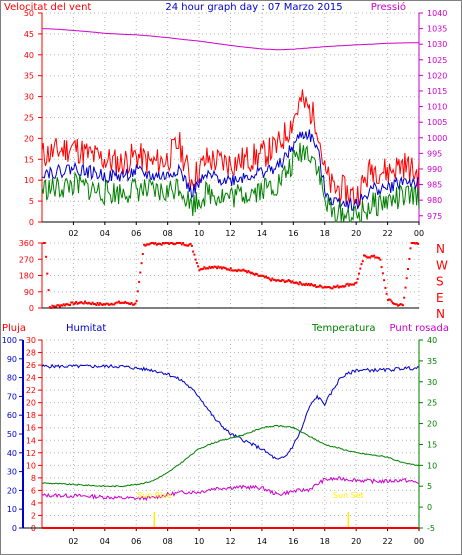  I want to click on pressure-tick-label: 1010, so click(437, 107).